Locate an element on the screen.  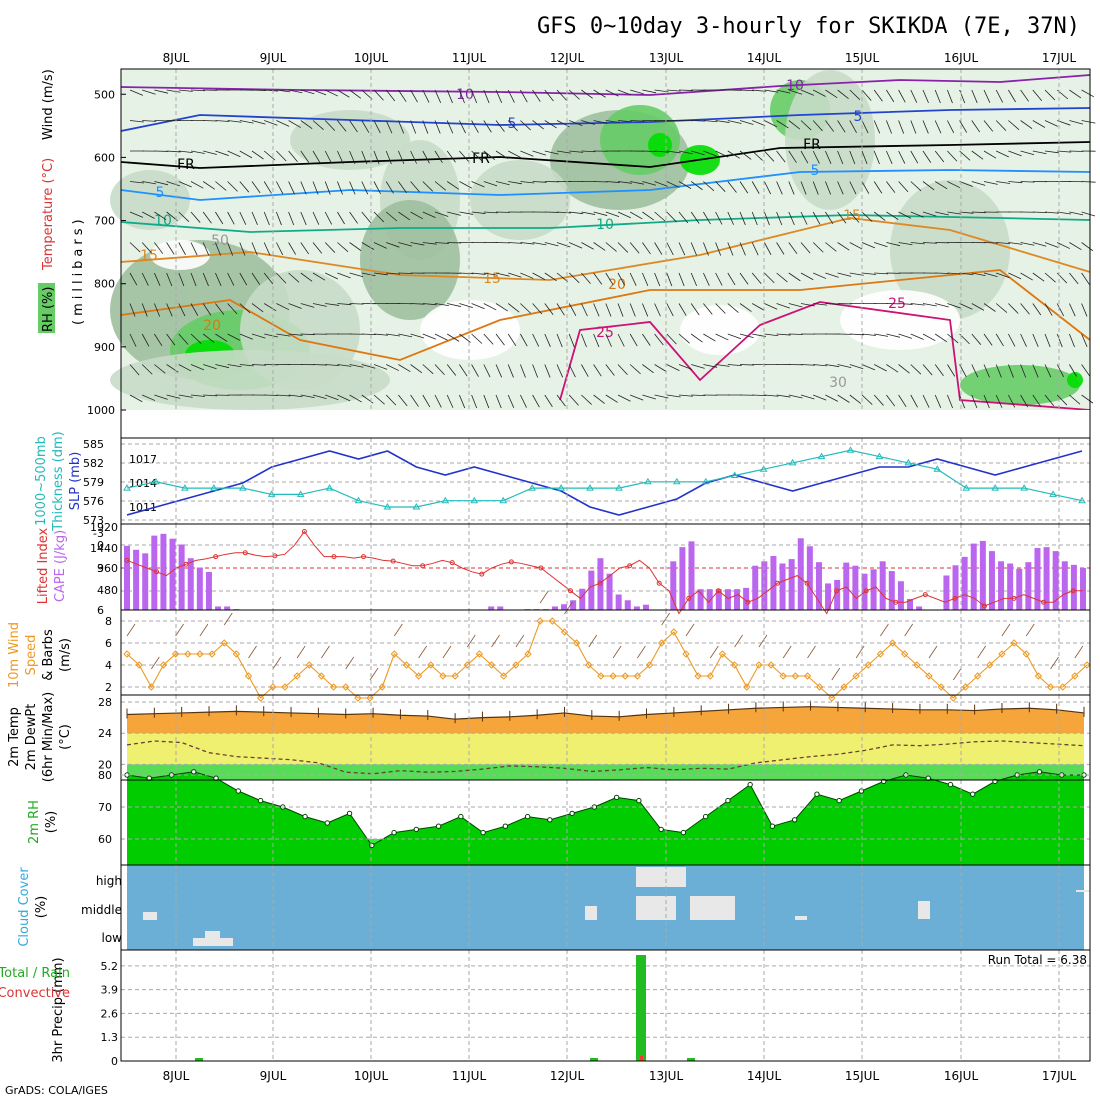
contour-label: FR is located at coordinates (812, 145).